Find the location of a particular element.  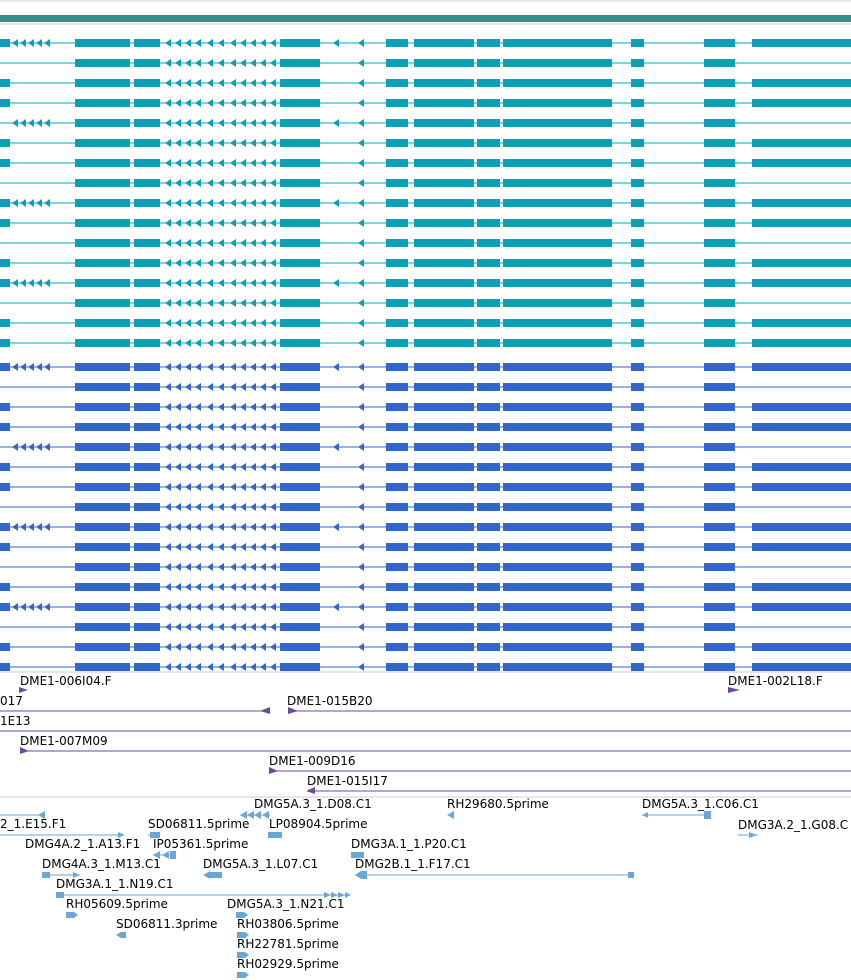

bac-label: 1E13 is located at coordinates (15, 721).